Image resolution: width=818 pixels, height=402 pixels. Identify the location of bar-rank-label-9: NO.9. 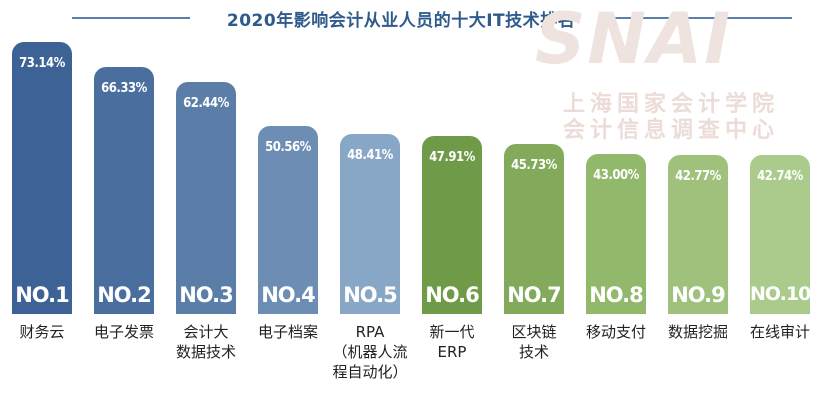
(698, 295).